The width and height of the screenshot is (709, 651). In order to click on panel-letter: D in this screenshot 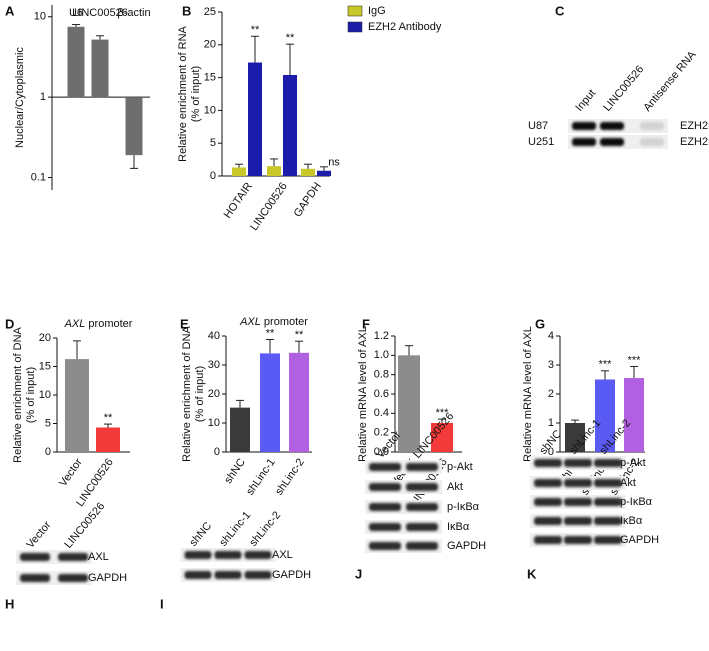, I will do `click(9, 323)`.